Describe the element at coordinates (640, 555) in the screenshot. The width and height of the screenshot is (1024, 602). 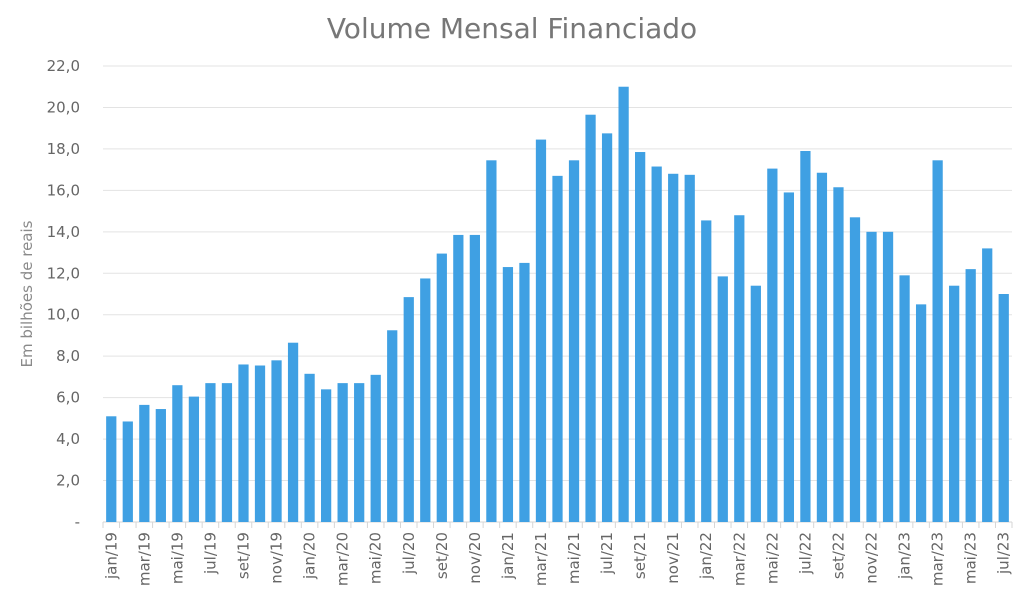
I see `x-tick-label: set/21` at that location.